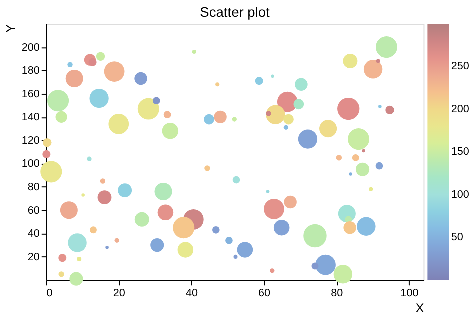  I want to click on y-tick-label: 100, so click(31, 164).